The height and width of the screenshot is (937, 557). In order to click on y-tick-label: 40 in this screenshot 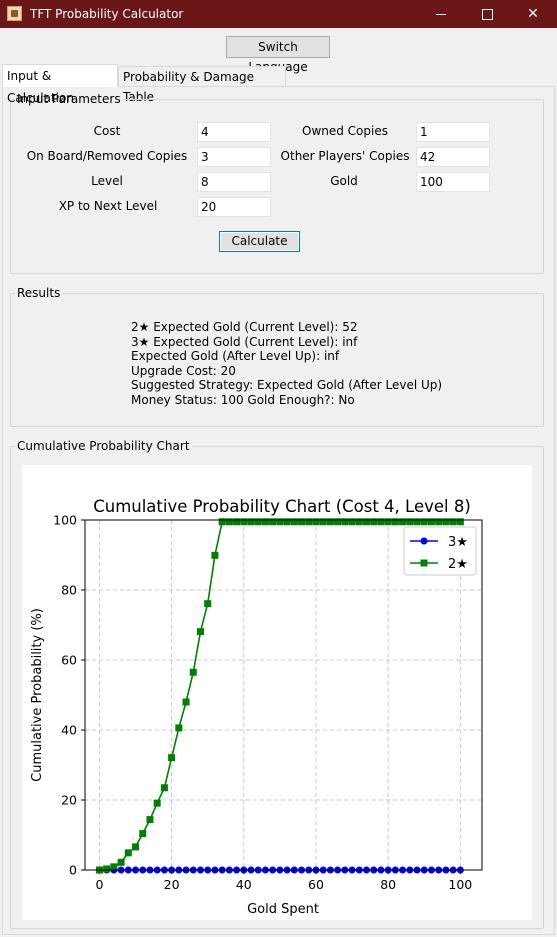, I will do `click(69, 730)`.